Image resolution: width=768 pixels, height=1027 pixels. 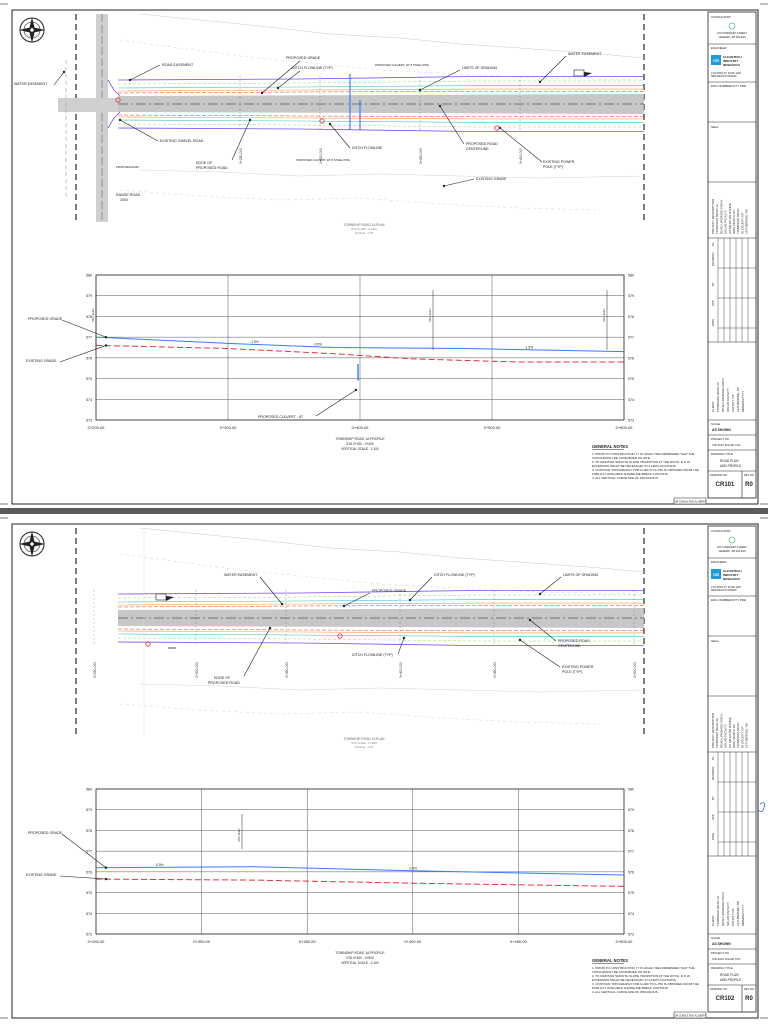 I want to click on project-description-line: 2000, NORTH OF, so click(x=734, y=736).